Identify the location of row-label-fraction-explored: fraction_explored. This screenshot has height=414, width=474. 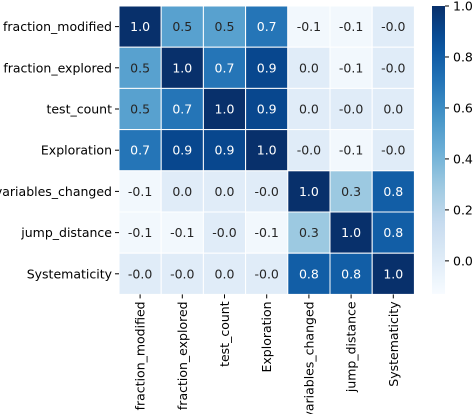
(57, 67).